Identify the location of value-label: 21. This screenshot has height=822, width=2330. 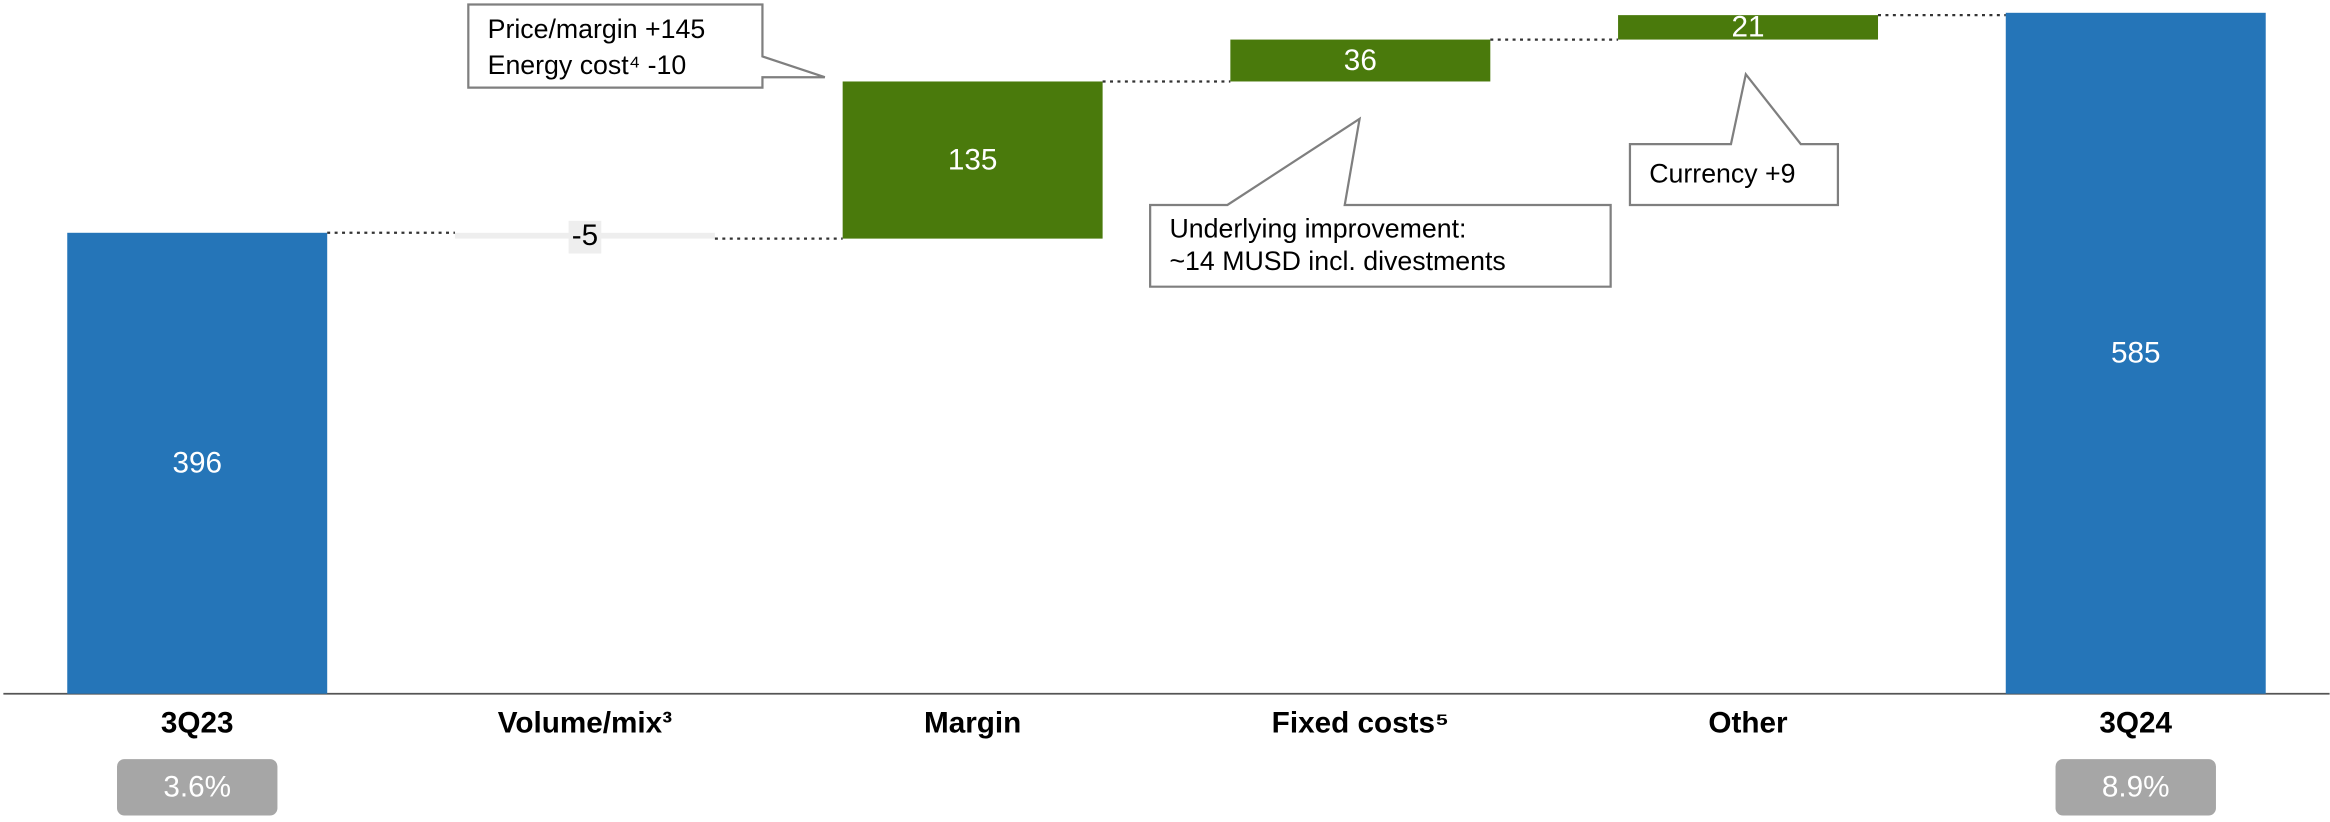
(1748, 27).